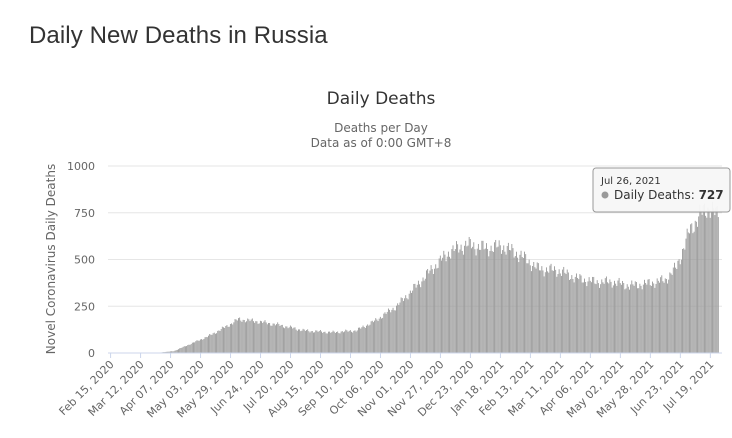 Image resolution: width=732 pixels, height=438 pixels. Describe the element at coordinates (81, 260) in the screenshot. I see `y-axis-ticks: 0 250 500 750 1000` at that location.